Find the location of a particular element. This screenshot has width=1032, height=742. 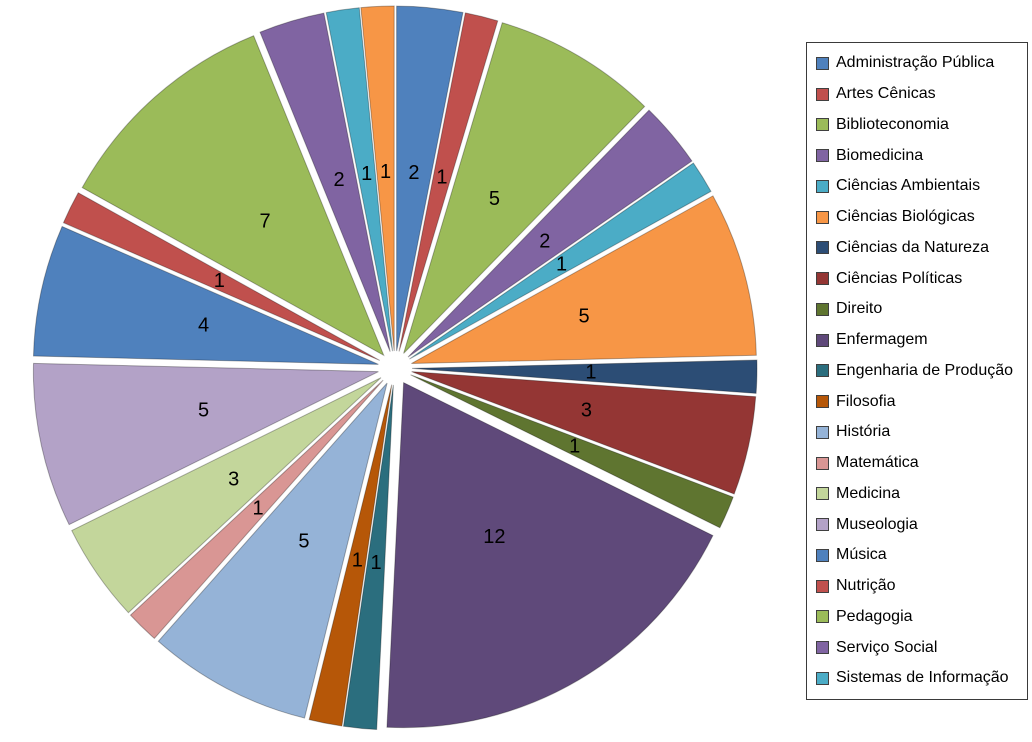

pie-slice-engenharia-de-producao is located at coordinates (368, 557).